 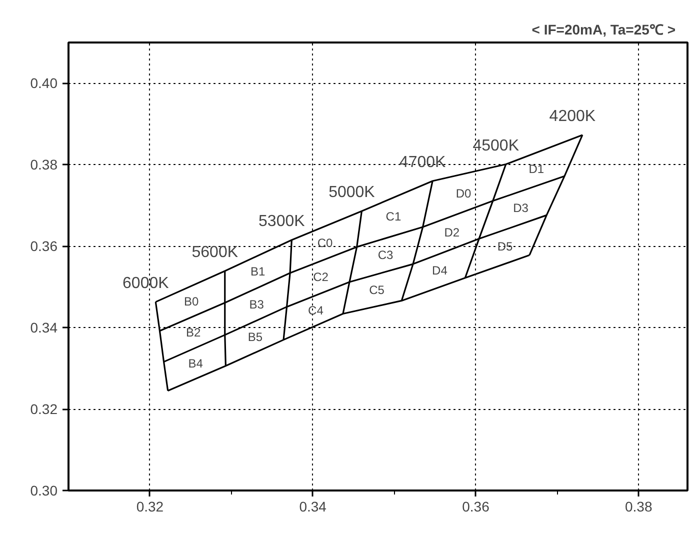 What do you see at coordinates (44, 164) in the screenshot?
I see `y-tick-label: 0.38` at bounding box center [44, 164].